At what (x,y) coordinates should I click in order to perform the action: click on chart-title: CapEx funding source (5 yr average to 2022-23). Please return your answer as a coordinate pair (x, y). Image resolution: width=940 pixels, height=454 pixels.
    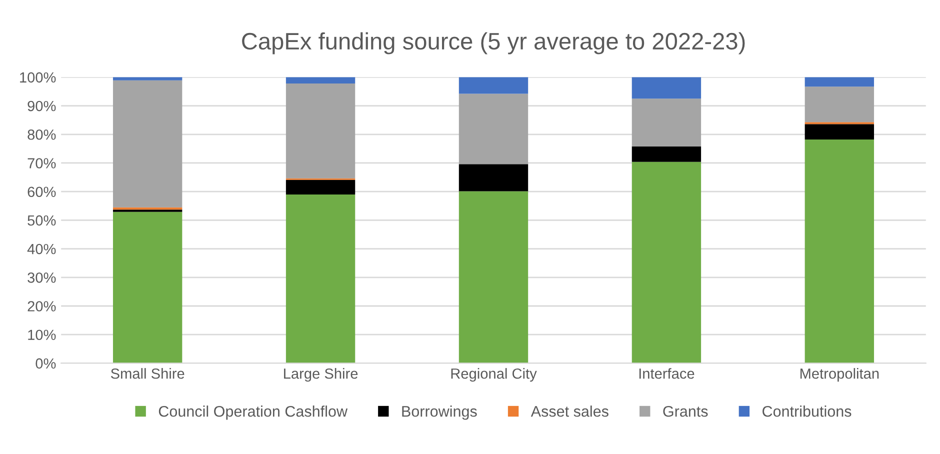
    Looking at the image, I should click on (493, 43).